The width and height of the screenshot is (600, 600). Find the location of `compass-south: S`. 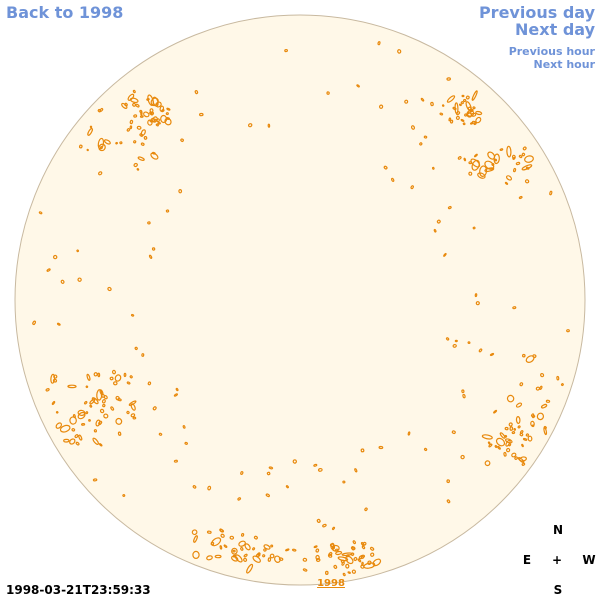

compass-south: S is located at coordinates (558, 590).